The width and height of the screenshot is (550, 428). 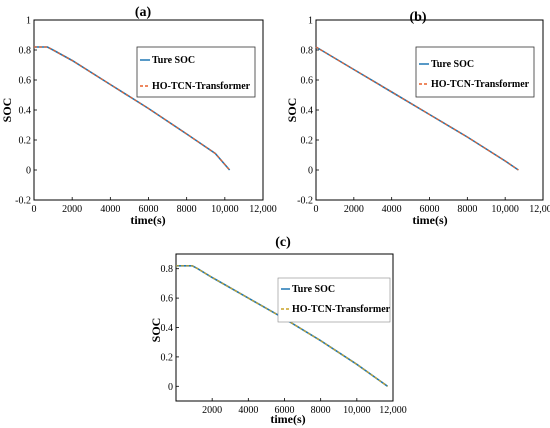 What do you see at coordinates (283, 242) in the screenshot?
I see `panel-title: (c)` at bounding box center [283, 242].